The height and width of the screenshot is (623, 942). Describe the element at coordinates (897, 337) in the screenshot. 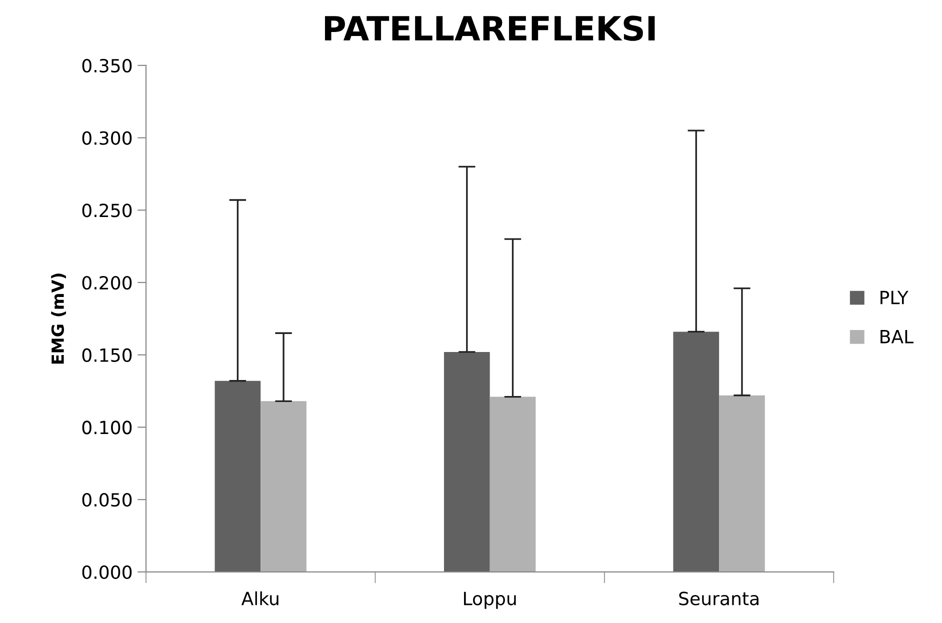

I see `legend-label: BAL` at that location.